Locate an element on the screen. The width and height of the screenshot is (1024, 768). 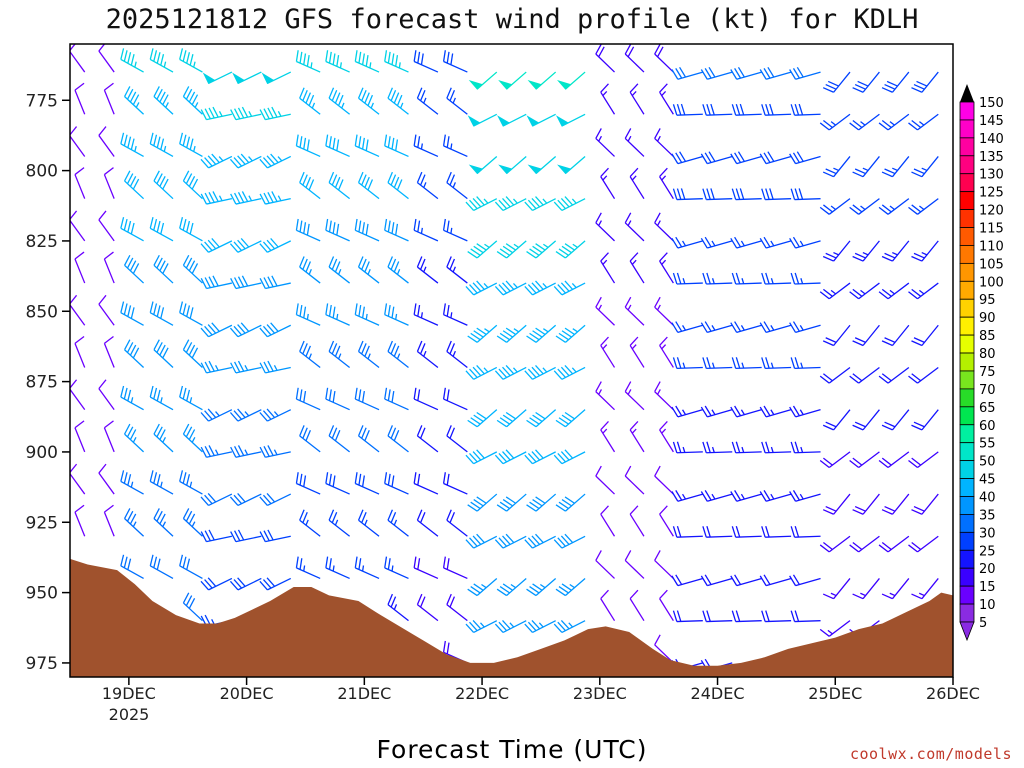
x-axis: 19DEC 20DEC 21DEC 22DEC 23DEC 24DEC 25DEC 26DEC is located at coordinates (541, 690).